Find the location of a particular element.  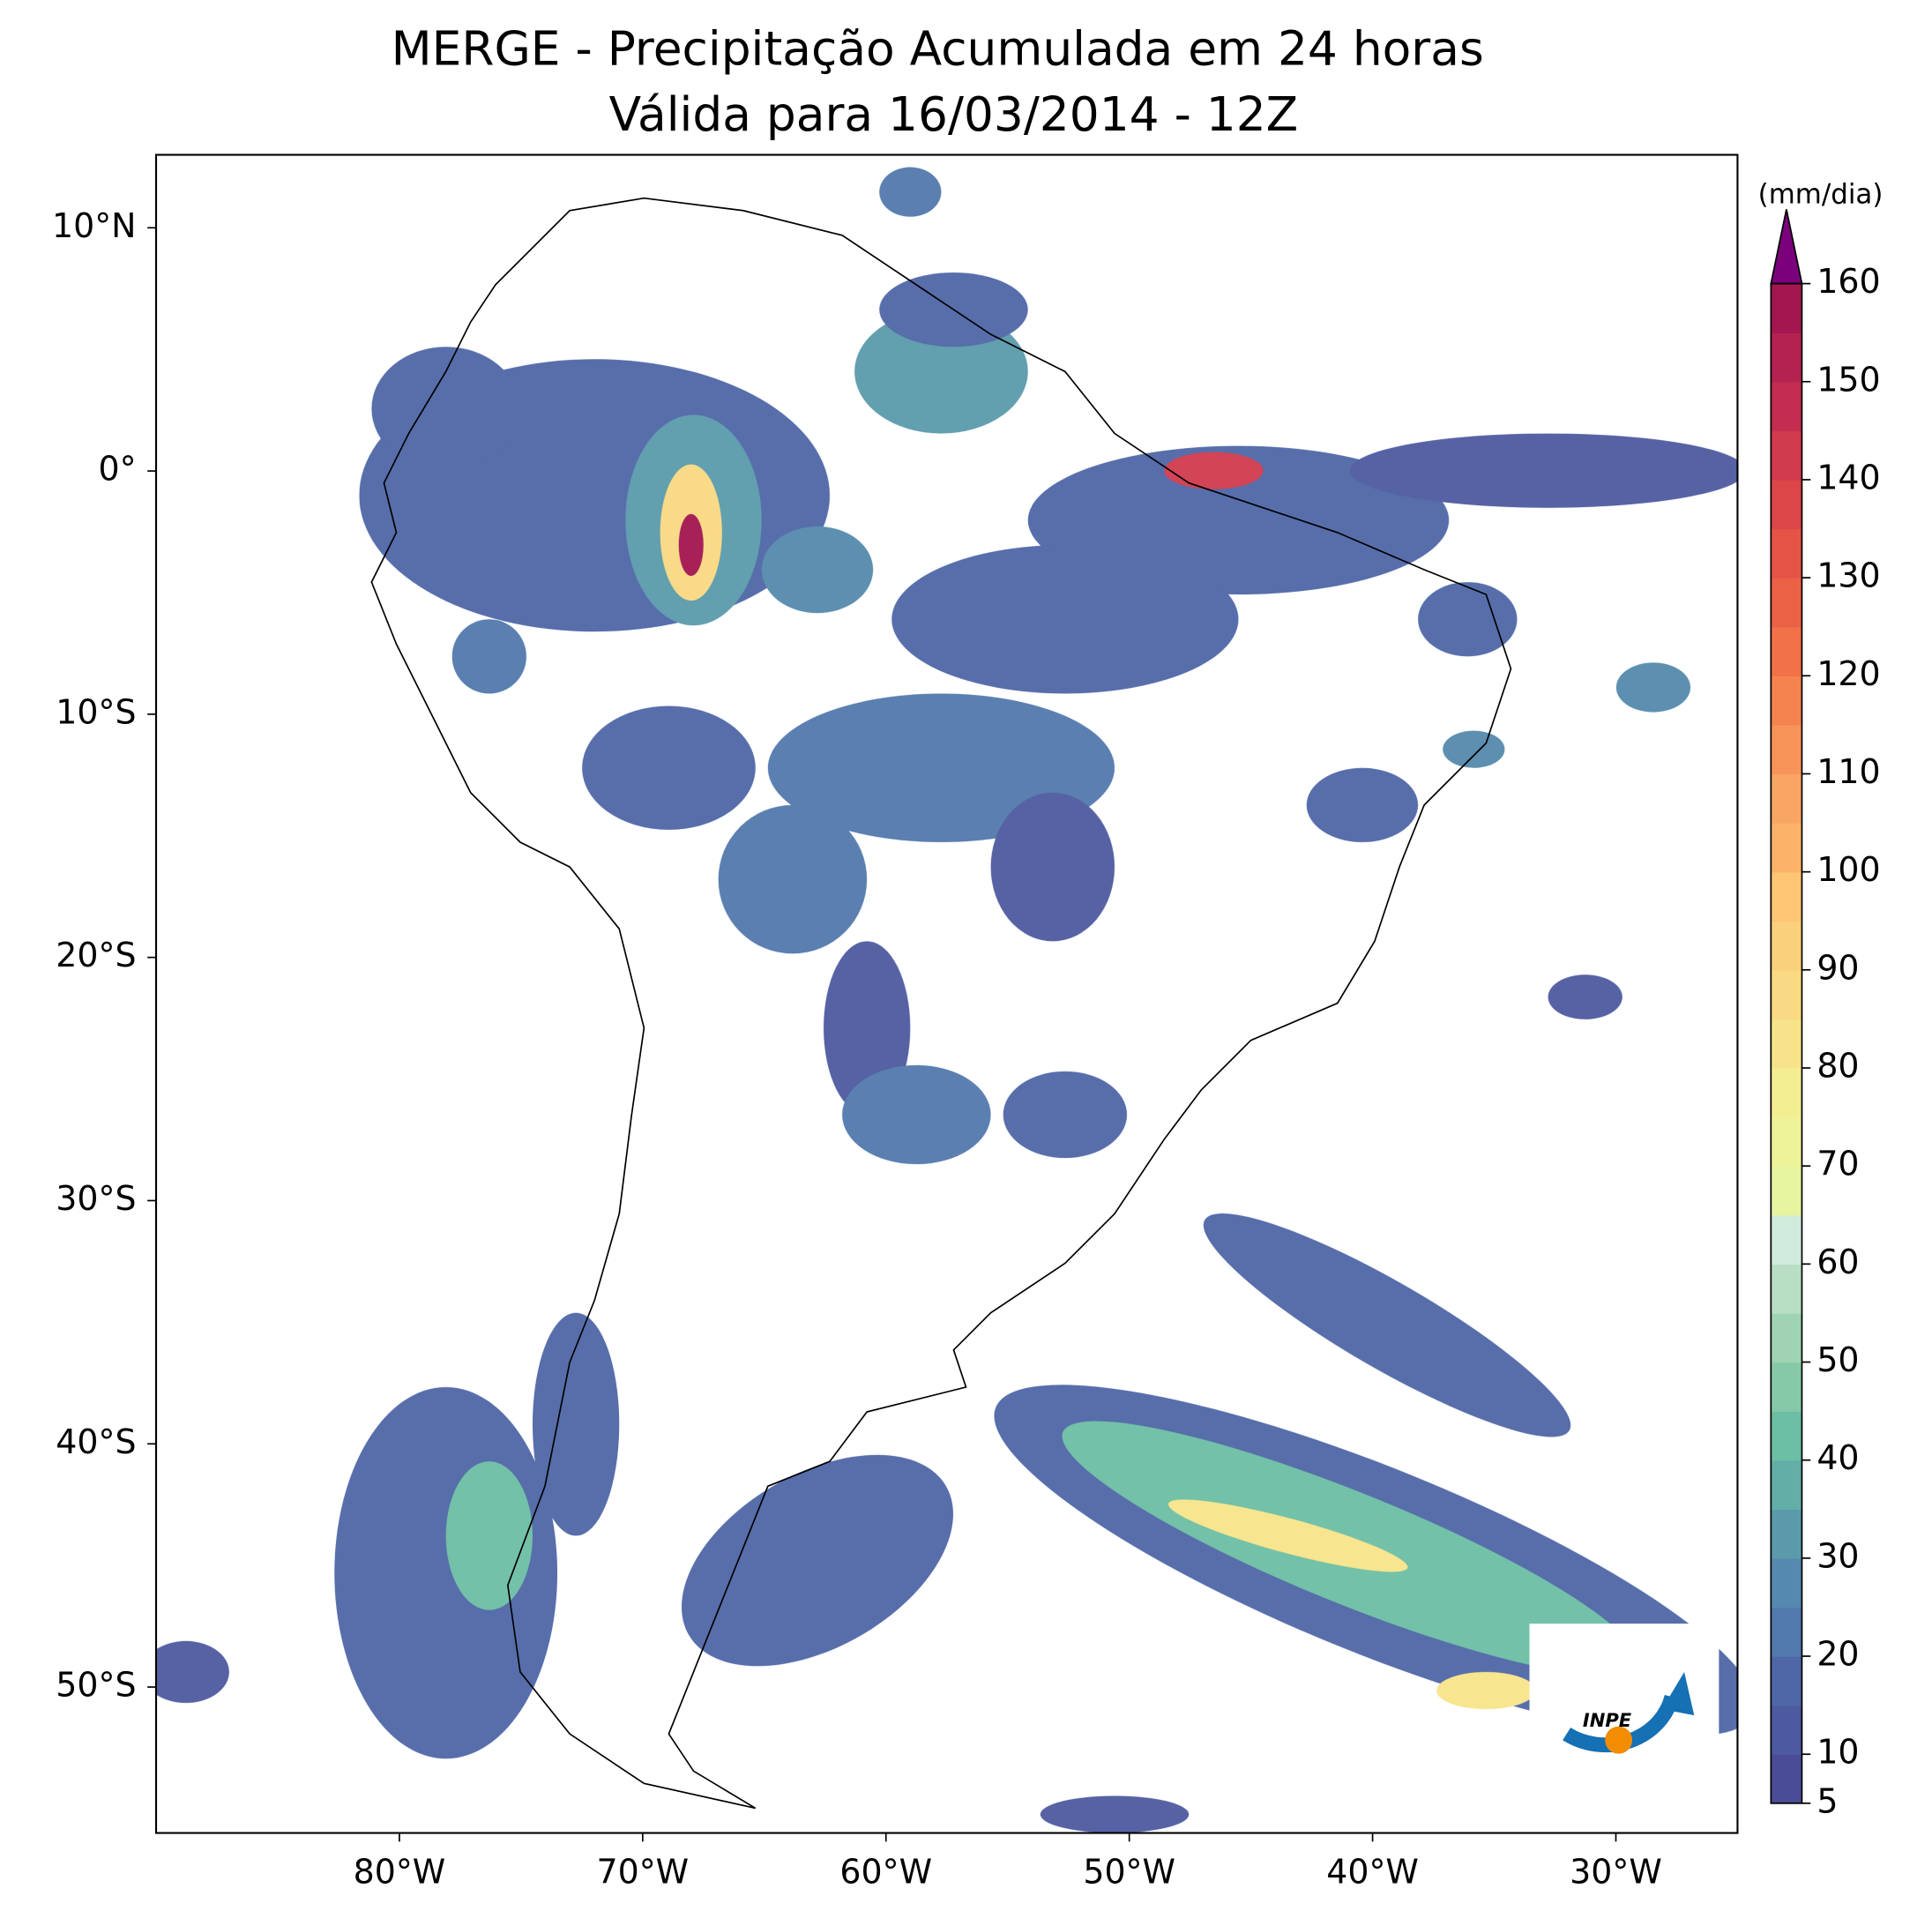

x-tick-label: 70°W is located at coordinates (643, 1872).